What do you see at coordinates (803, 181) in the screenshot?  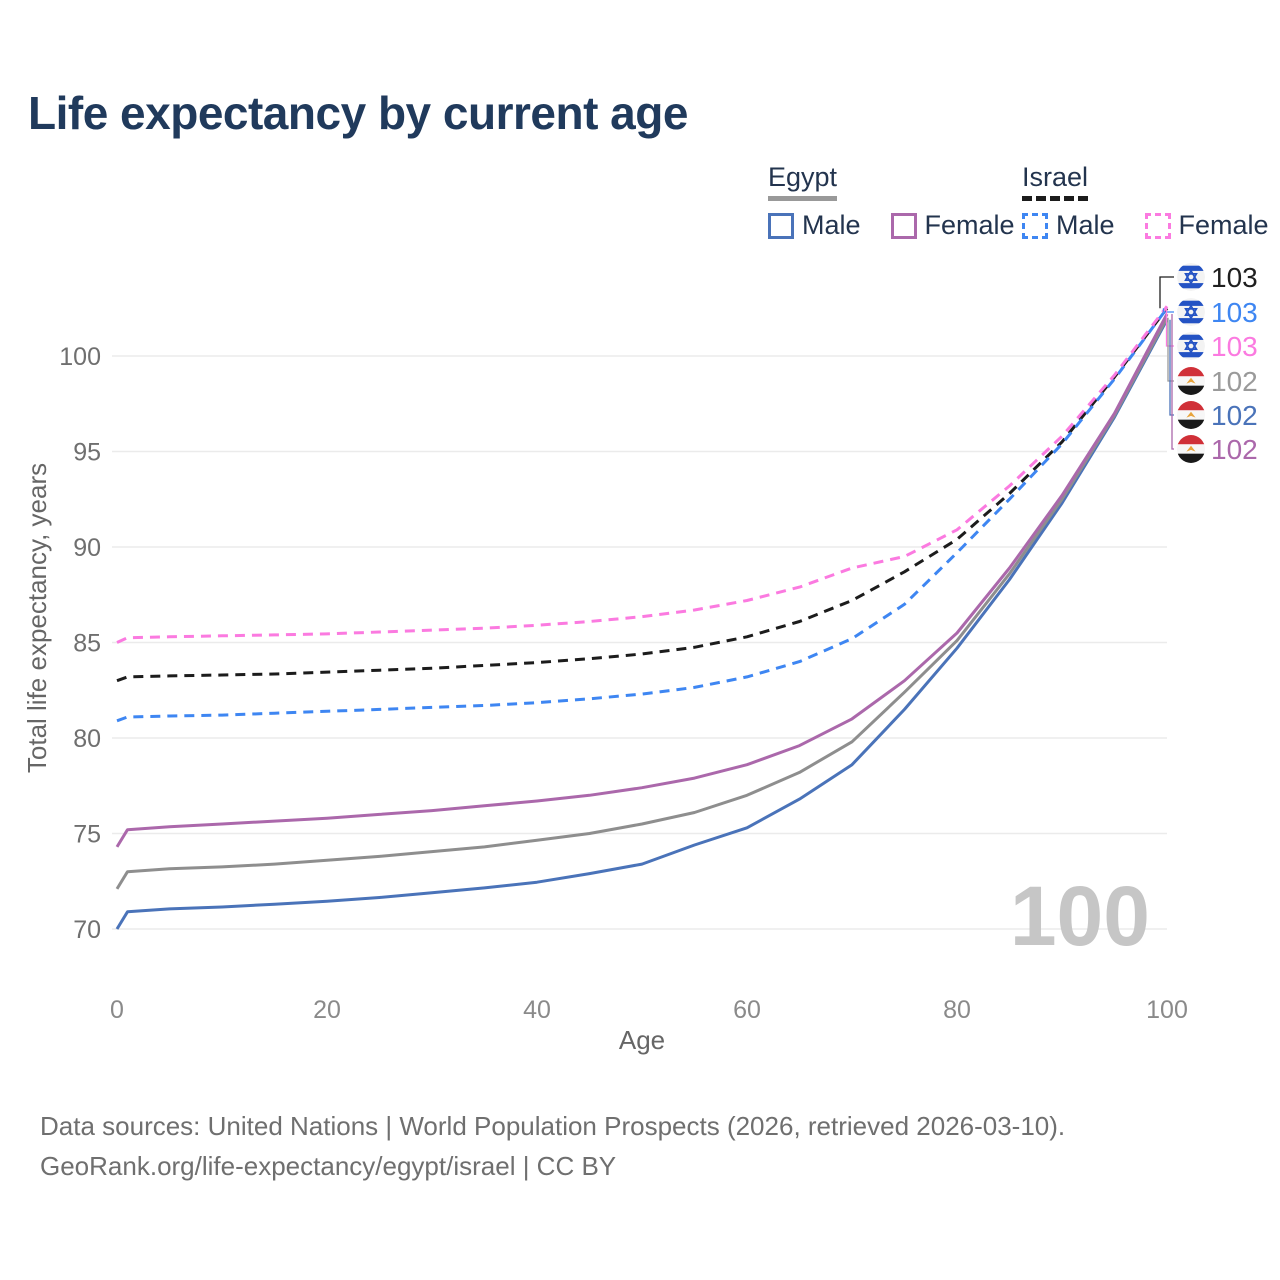 I see `legend-country-egypt: Egypt` at bounding box center [803, 181].